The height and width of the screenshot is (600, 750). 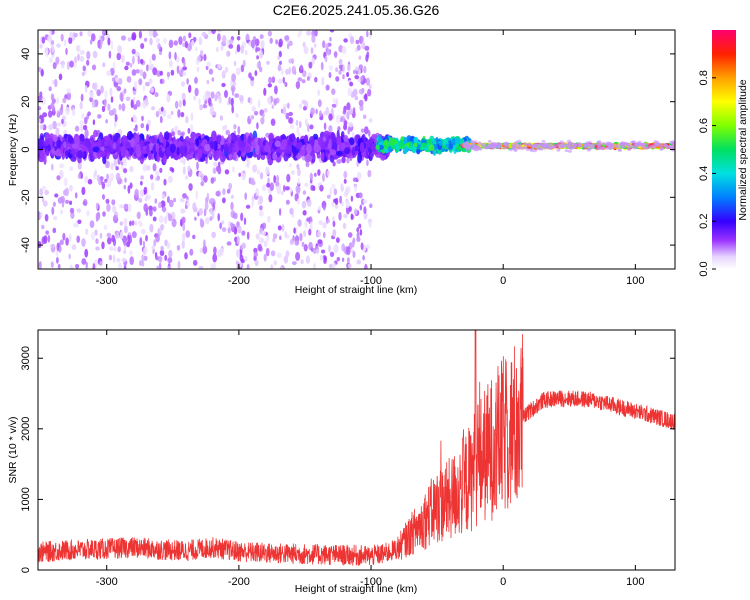 I want to click on spectrogram-x-tick-label: 0, so click(x=503, y=281).